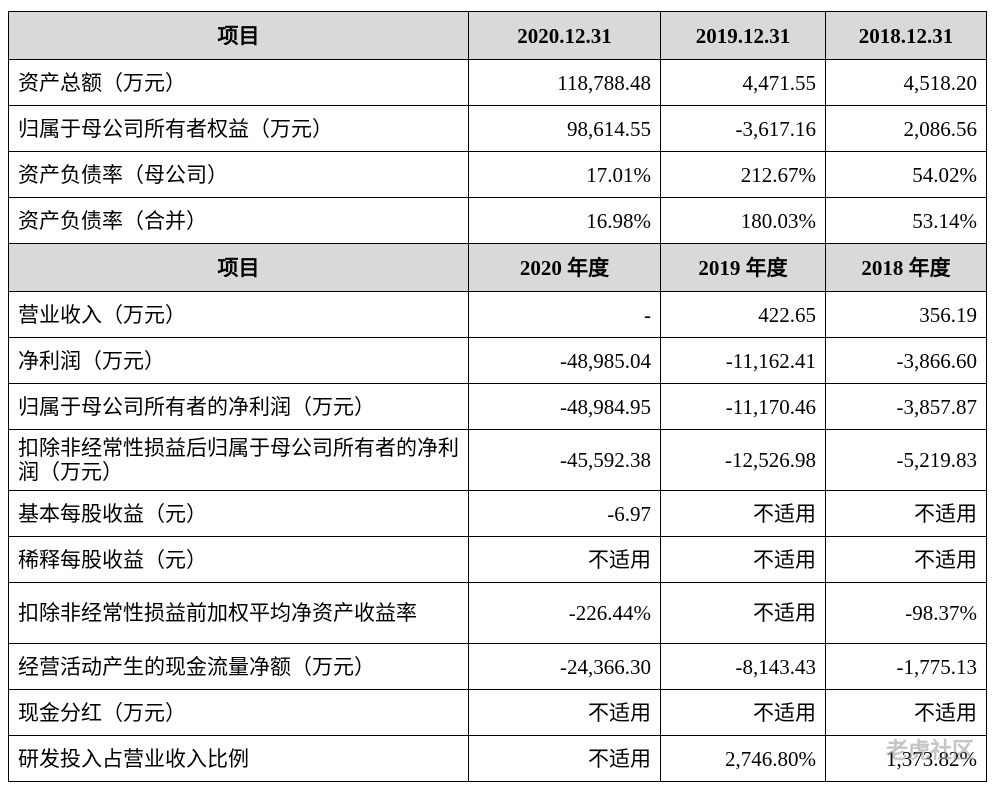 Image resolution: width=994 pixels, height=806 pixels. What do you see at coordinates (238, 758) in the screenshot?
I see `label-cell: 研发投入占营业收入比例` at bounding box center [238, 758].